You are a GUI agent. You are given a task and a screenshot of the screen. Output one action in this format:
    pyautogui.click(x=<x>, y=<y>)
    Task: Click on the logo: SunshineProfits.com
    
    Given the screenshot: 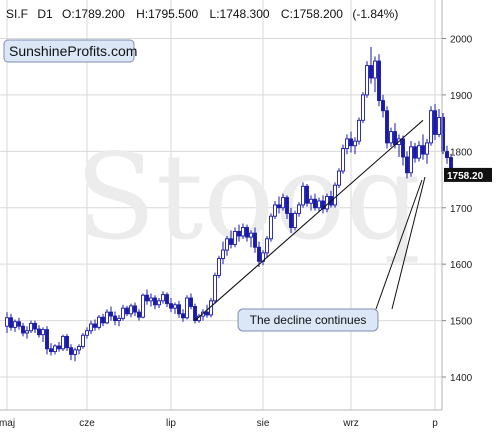 What is the action you would take?
    pyautogui.click(x=70, y=51)
    